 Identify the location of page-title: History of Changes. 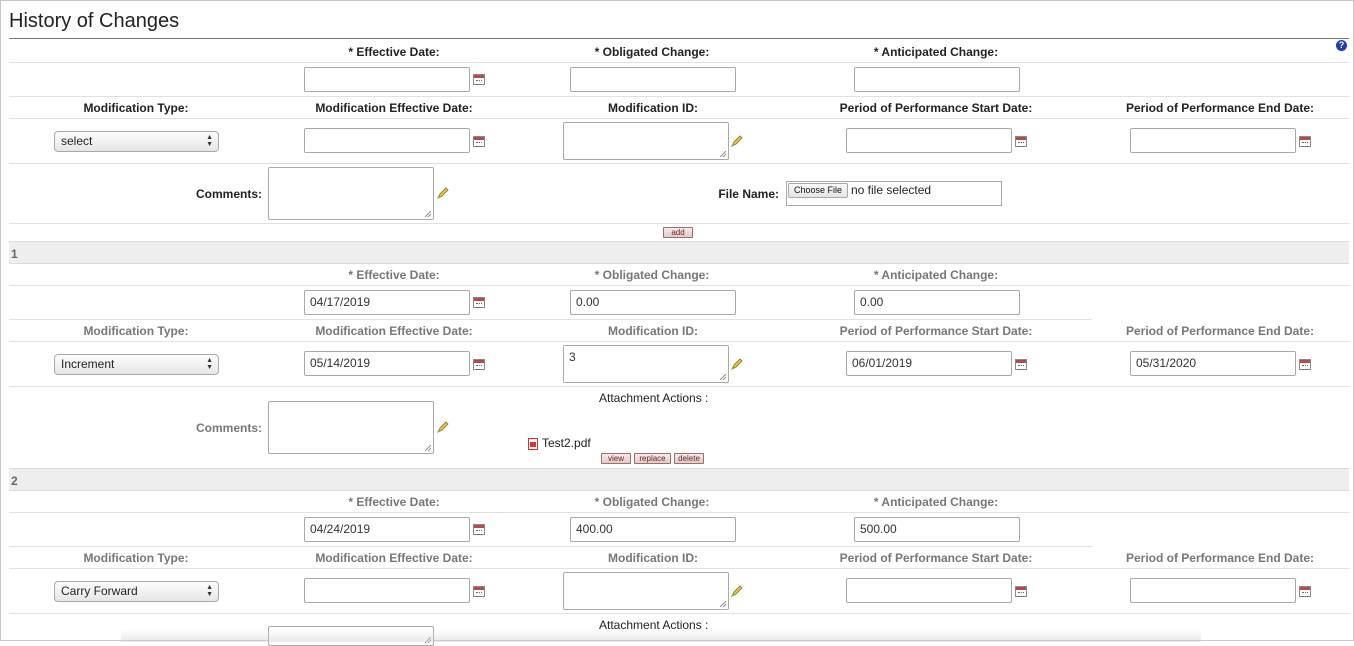
(94, 21).